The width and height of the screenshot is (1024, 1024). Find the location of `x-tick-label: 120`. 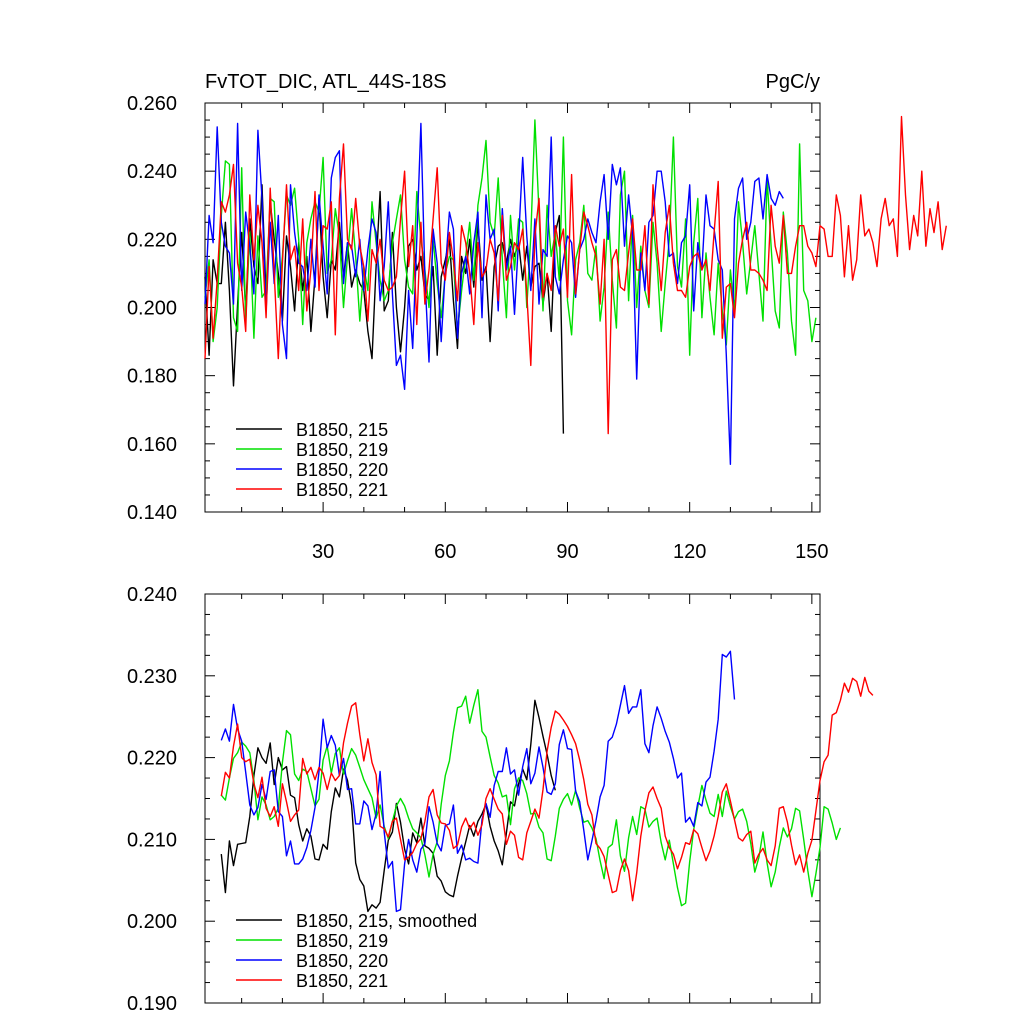

x-tick-label: 120 is located at coordinates (689, 552).